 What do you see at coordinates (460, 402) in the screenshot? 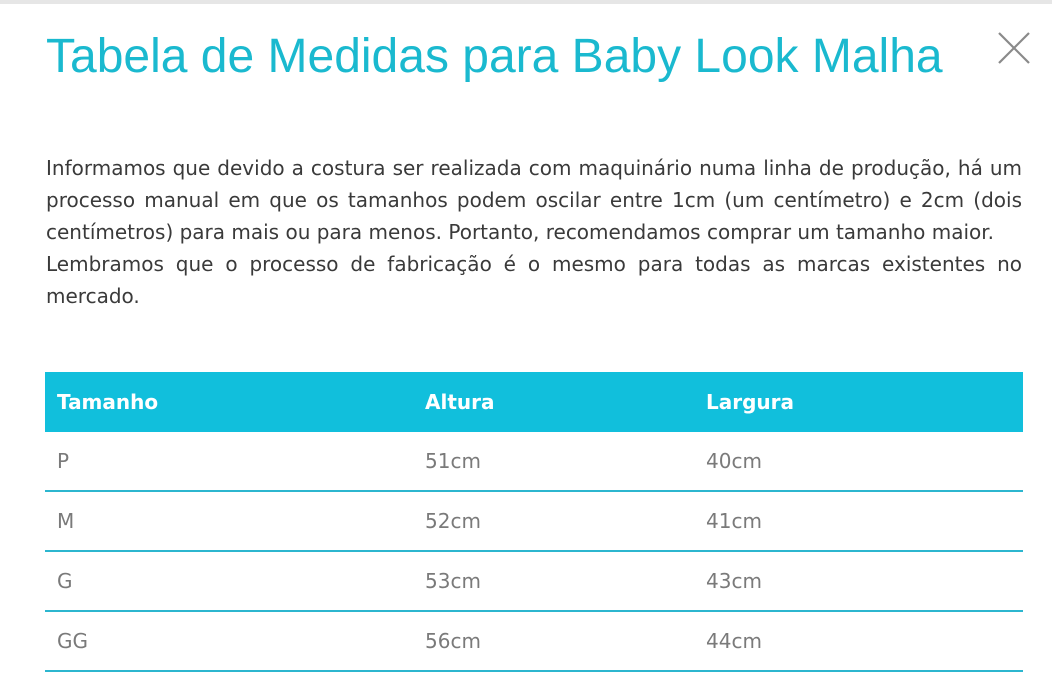
I see `column-header-altura: Altura` at bounding box center [460, 402].